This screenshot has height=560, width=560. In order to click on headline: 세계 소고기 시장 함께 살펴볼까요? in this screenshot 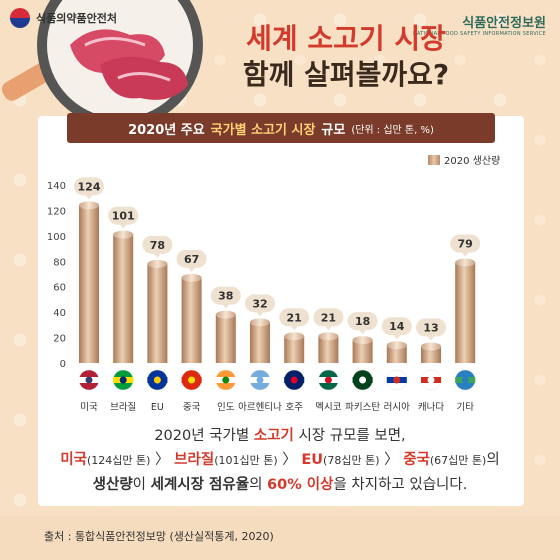, I will do `click(346, 58)`.